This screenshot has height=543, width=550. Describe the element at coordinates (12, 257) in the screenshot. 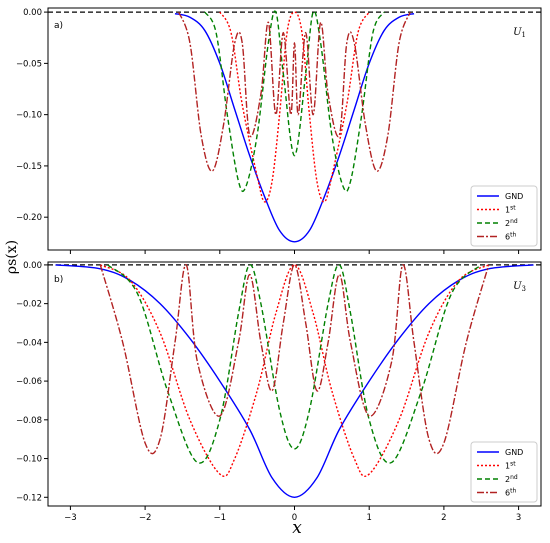

I see `y-axis-label: ρs(x)` at that location.